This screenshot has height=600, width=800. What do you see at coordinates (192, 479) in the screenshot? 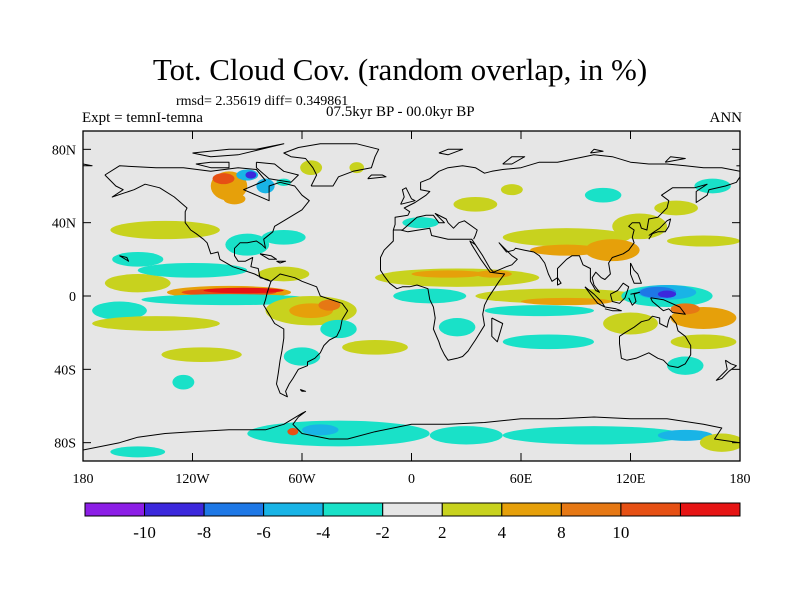
I see `lon-tick-label: 120W` at bounding box center [192, 479].